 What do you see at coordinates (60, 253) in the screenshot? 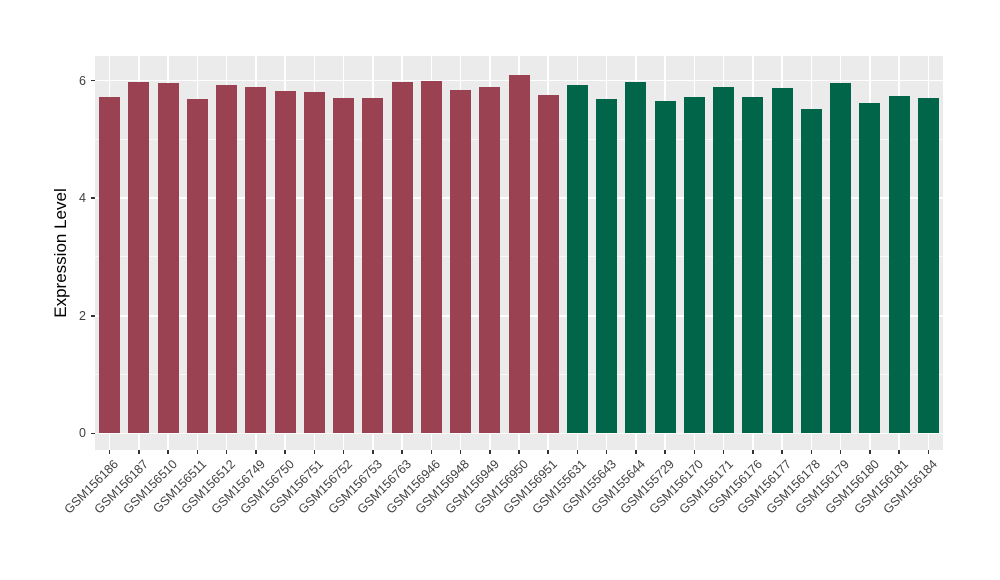
I see `y-axis-title: Expression Level` at bounding box center [60, 253].